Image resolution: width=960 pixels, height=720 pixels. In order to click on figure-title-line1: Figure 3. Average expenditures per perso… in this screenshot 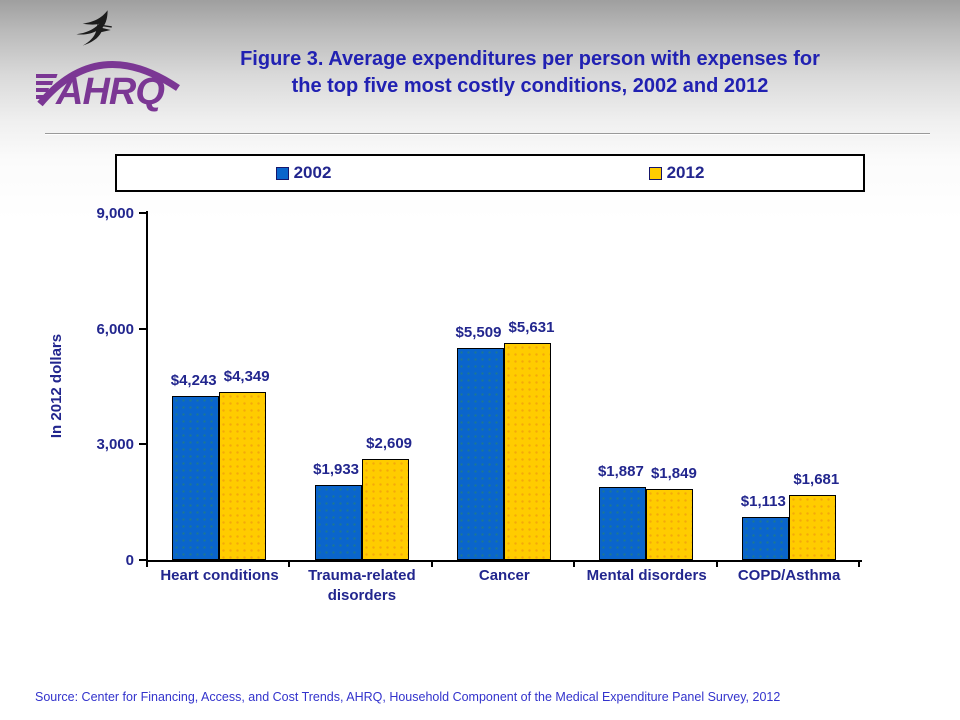, I will do `click(530, 59)`.